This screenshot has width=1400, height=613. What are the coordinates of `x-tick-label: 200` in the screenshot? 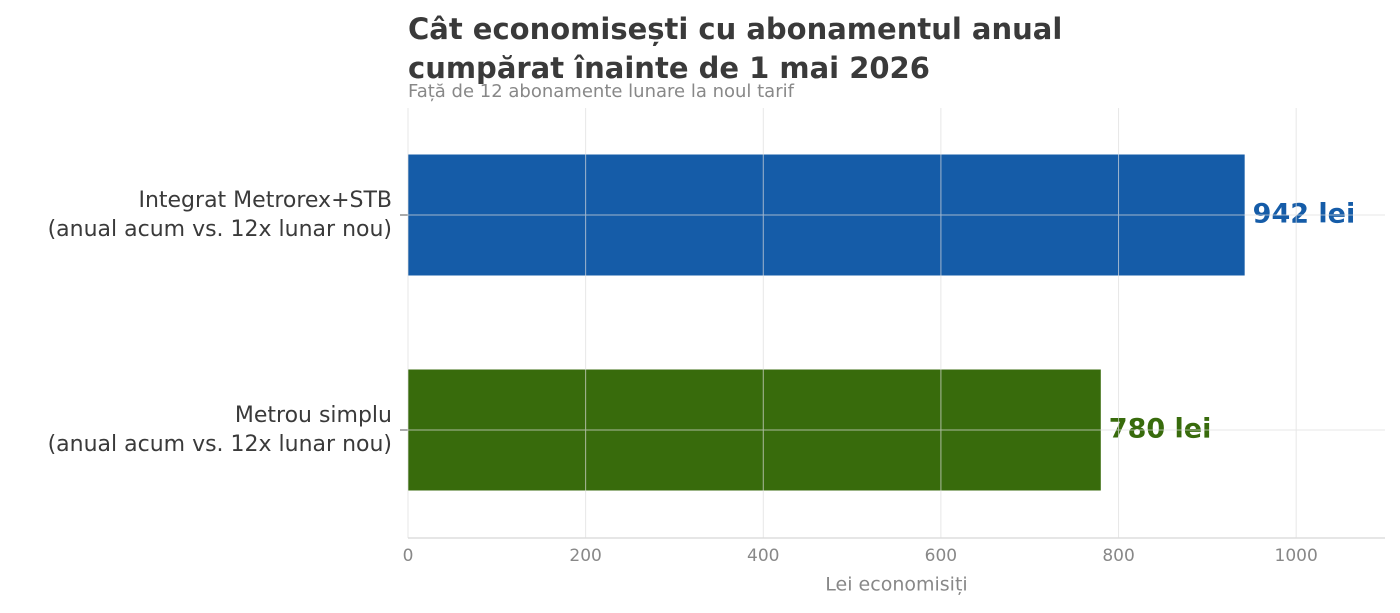 It's located at (585, 556).